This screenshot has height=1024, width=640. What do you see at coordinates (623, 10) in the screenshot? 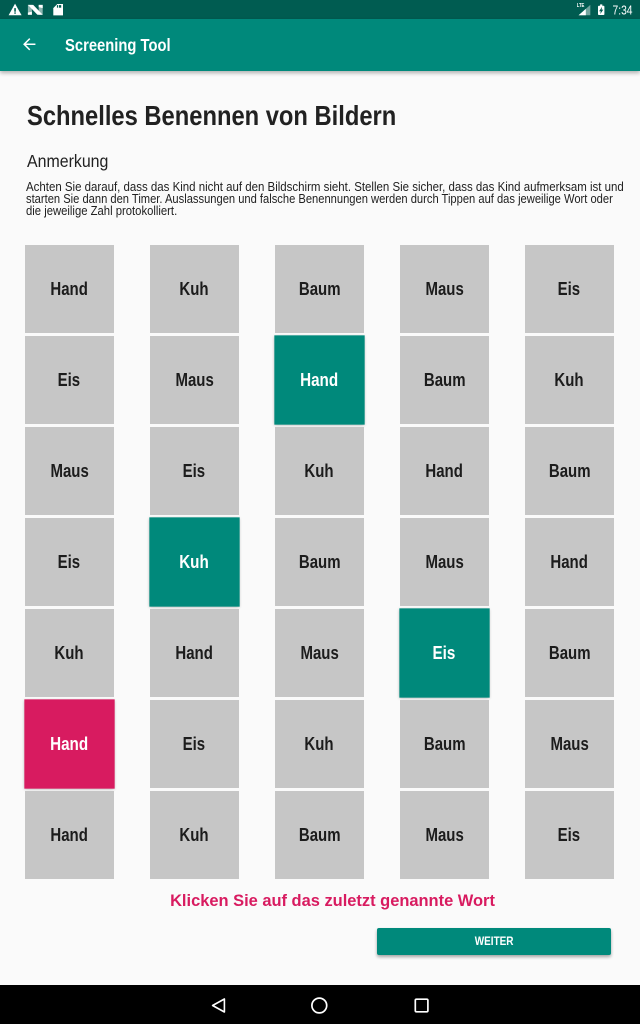
I see `svg-text: 7:34` at bounding box center [623, 10].